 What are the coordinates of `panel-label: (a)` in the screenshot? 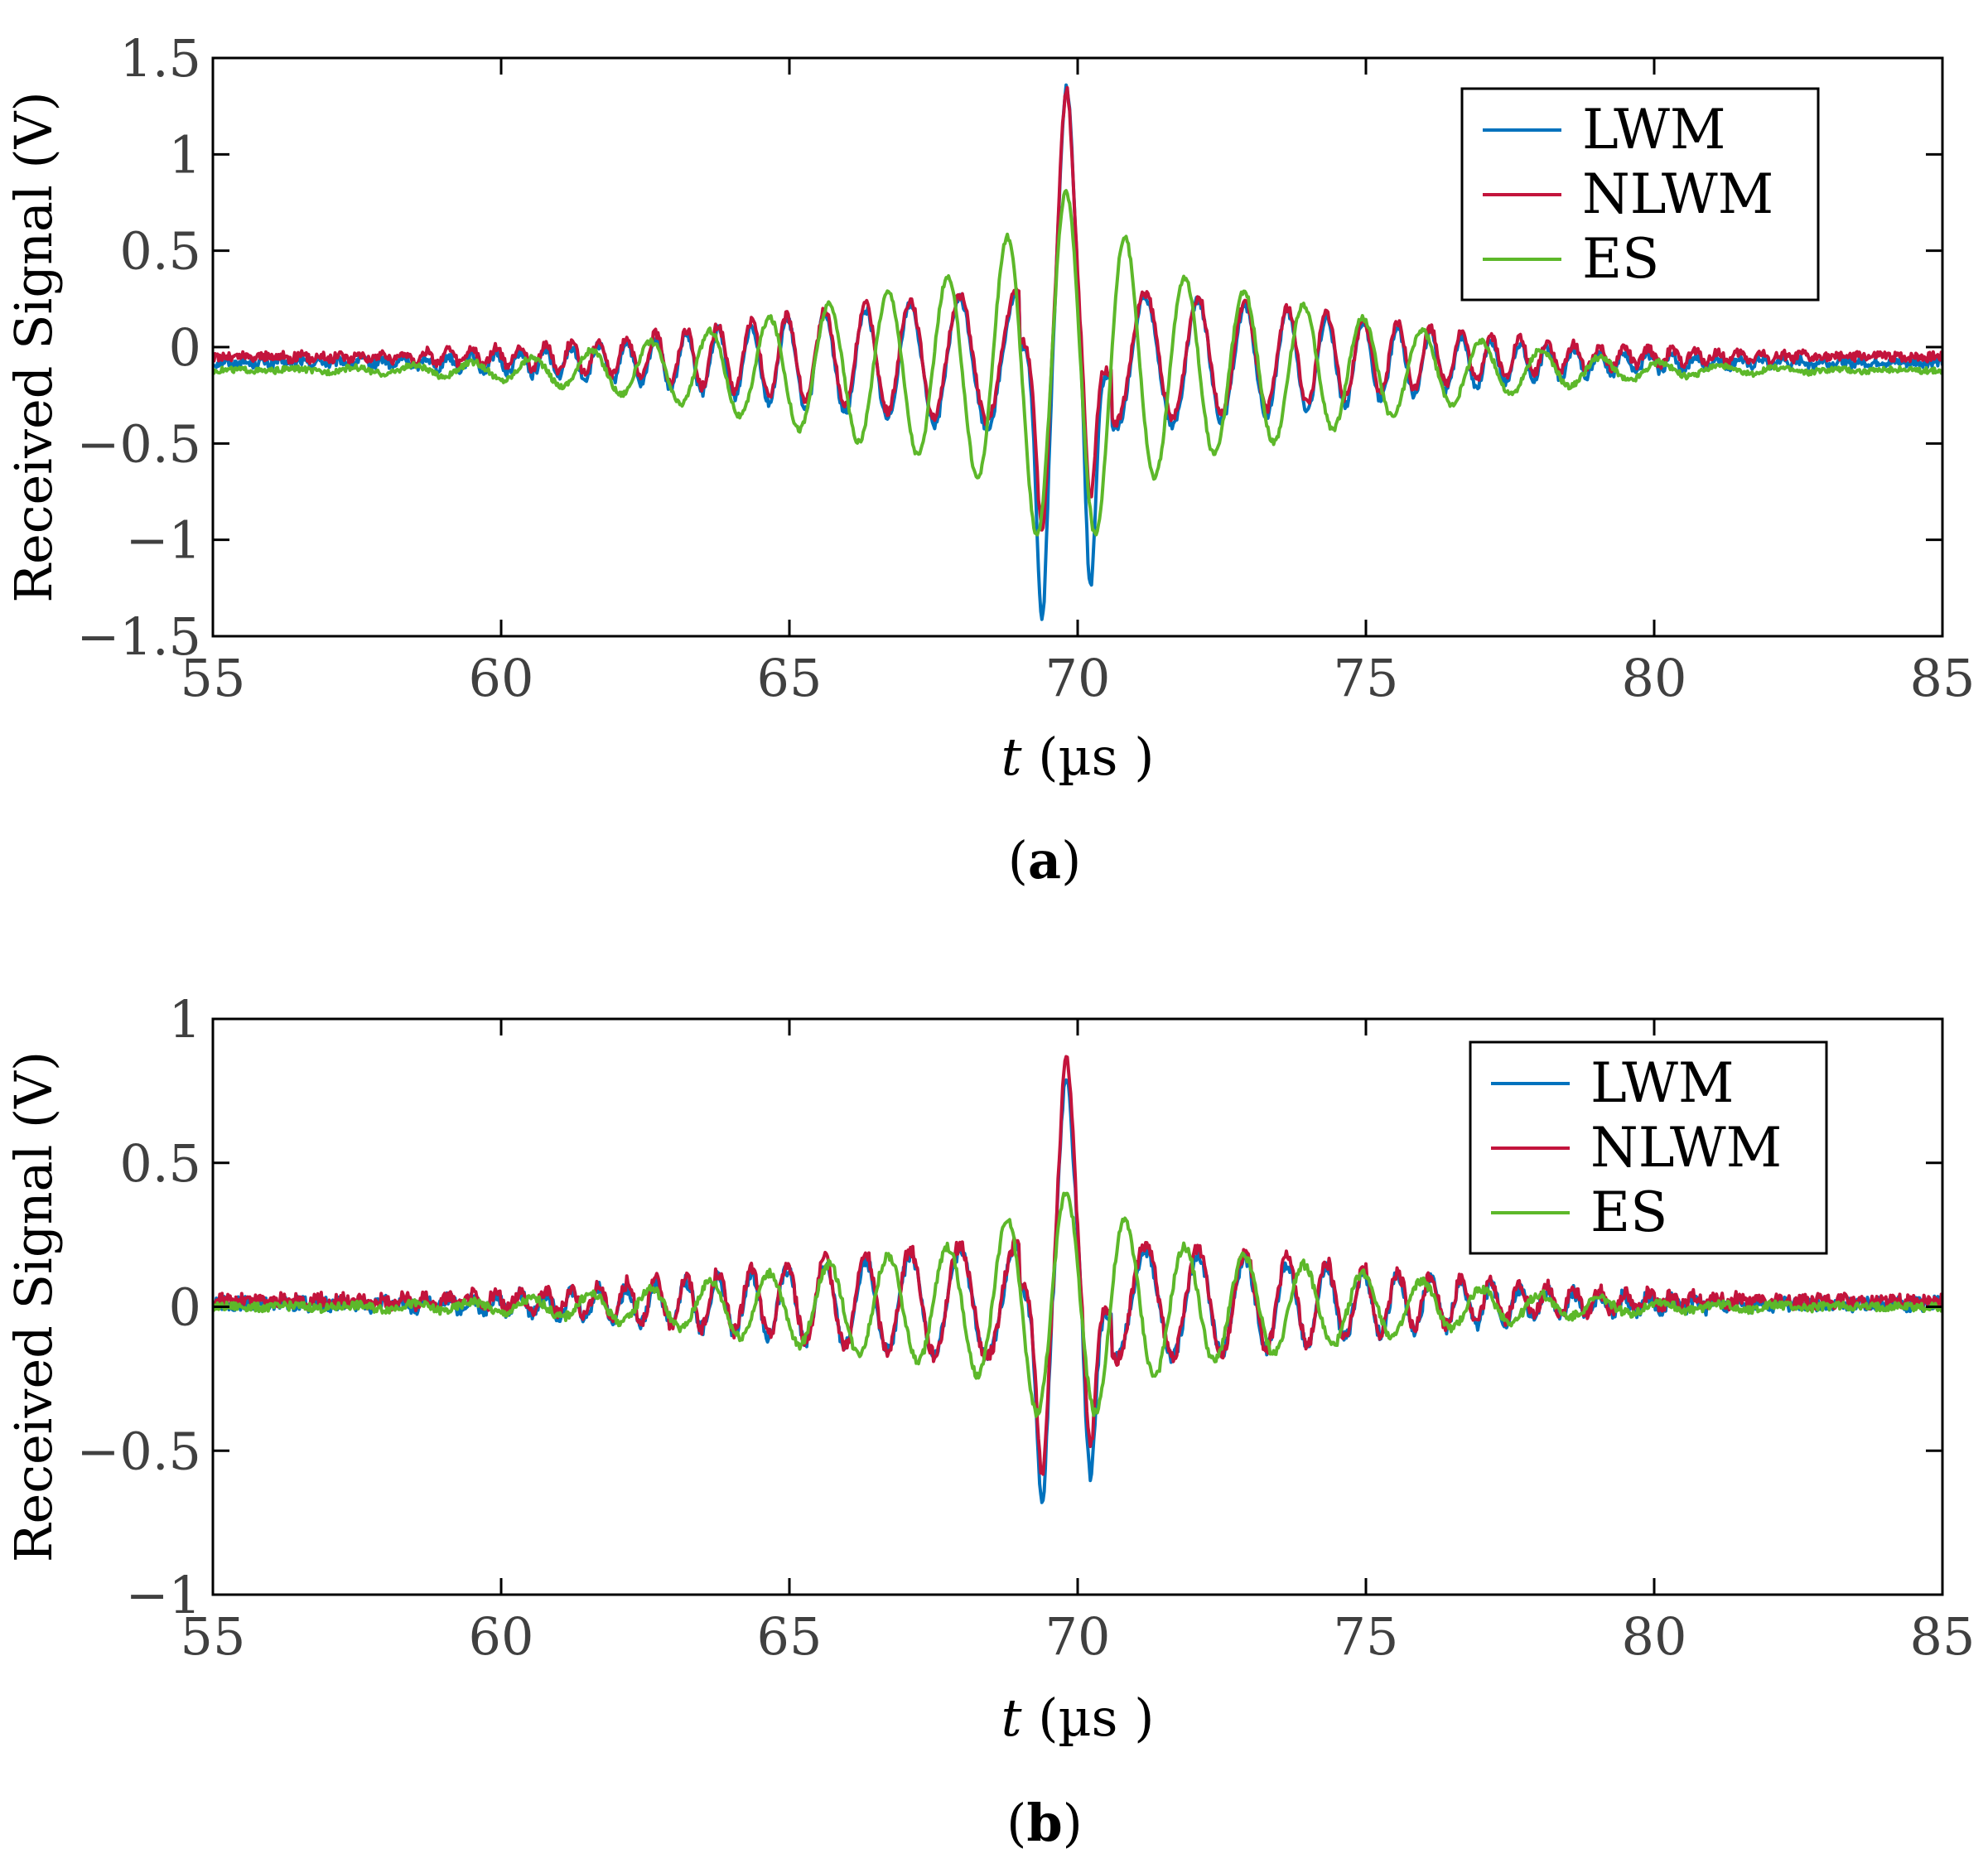 It's located at (1045, 860).